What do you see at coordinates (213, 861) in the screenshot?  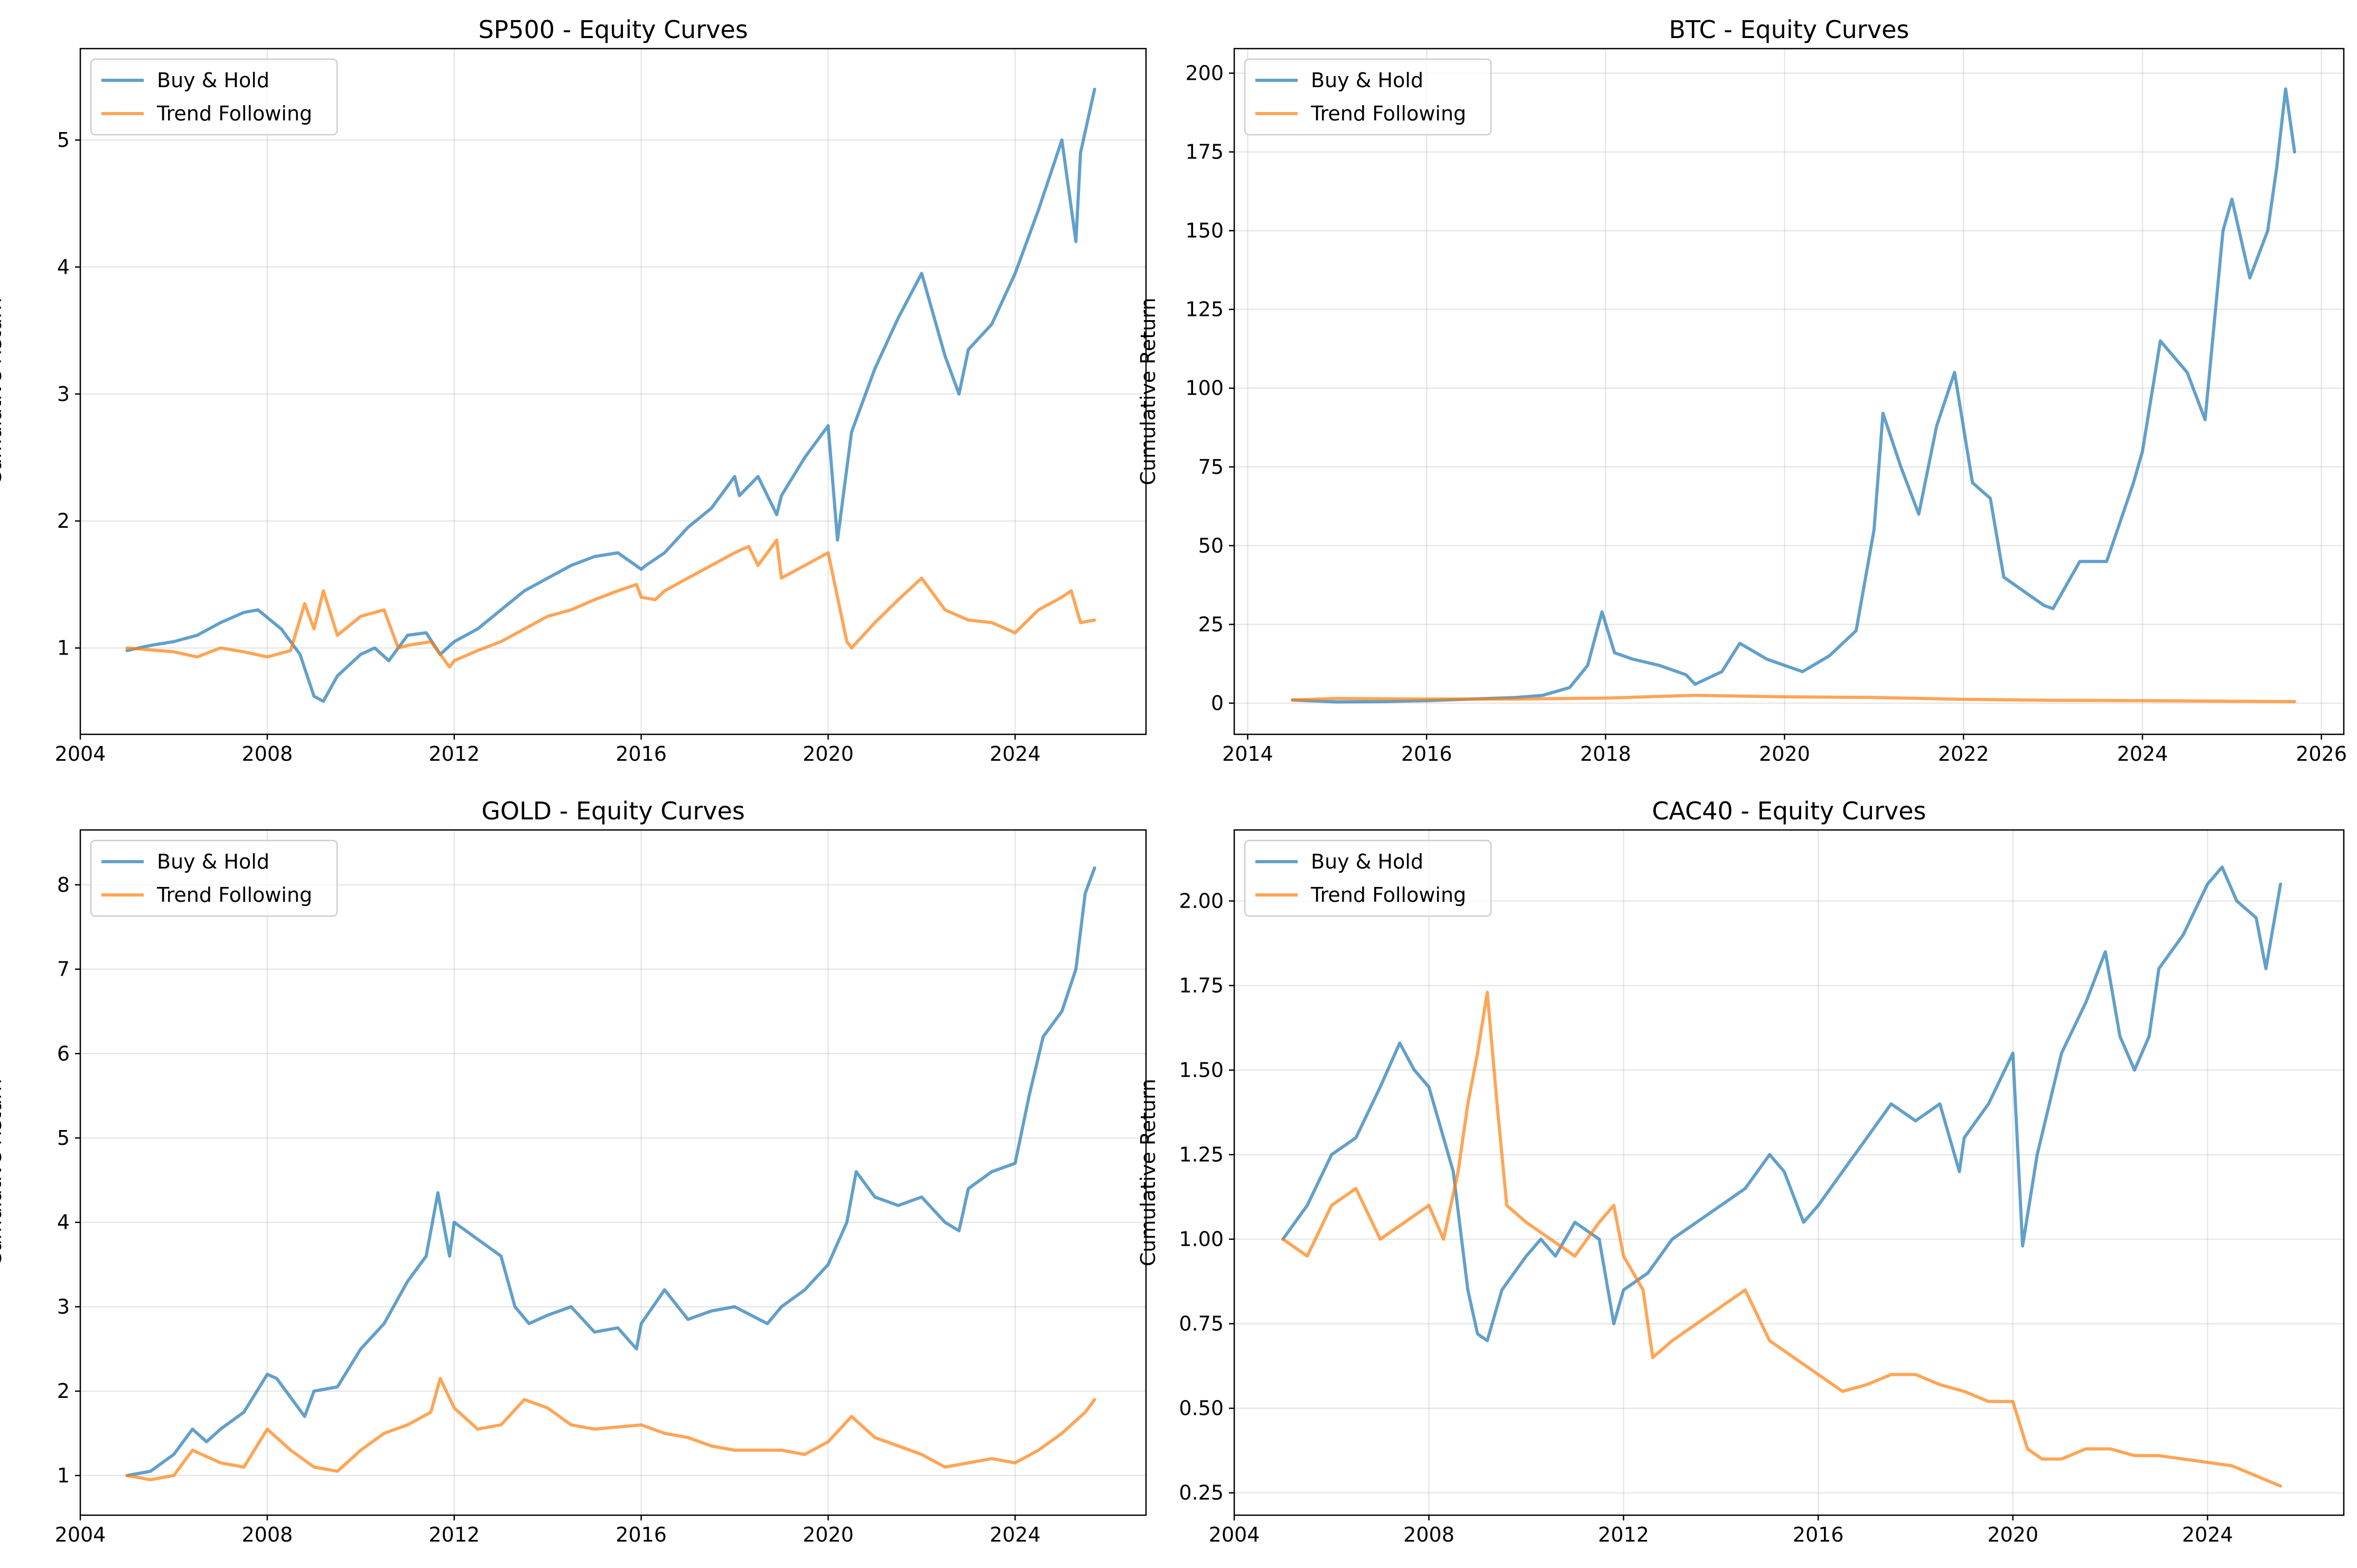 I see `gold-legend-buy-hold: Buy & Hold` at bounding box center [213, 861].